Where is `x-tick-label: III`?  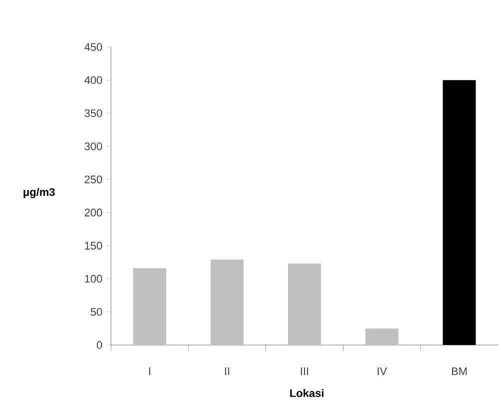 x-tick-label: III is located at coordinates (304, 372).